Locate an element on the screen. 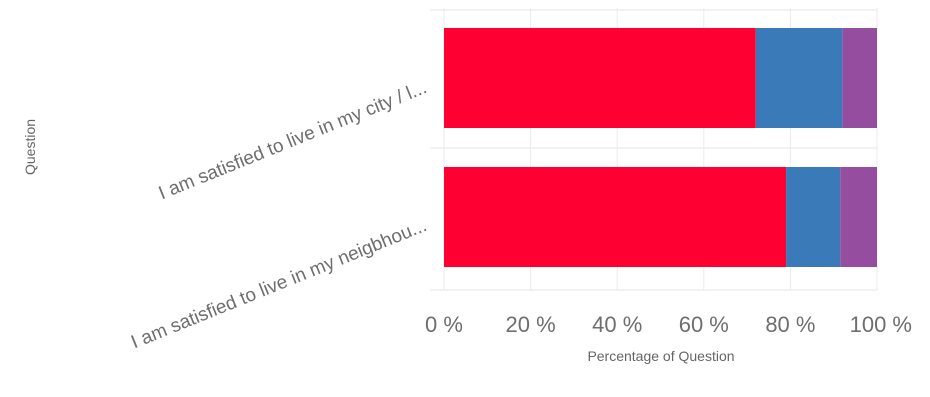 Image resolution: width=930 pixels, height=397 pixels. x-tick-label: 40 % is located at coordinates (617, 324).